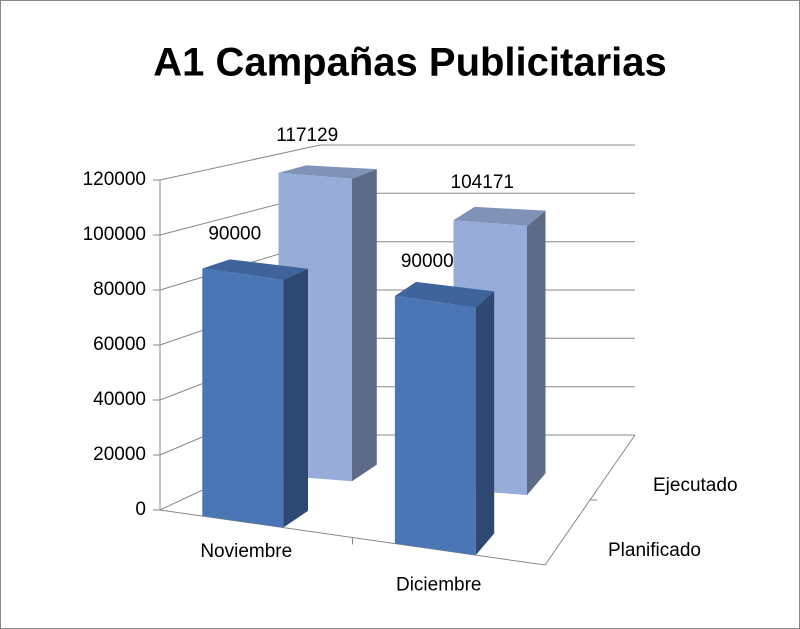 Image resolution: width=800 pixels, height=629 pixels. What do you see at coordinates (246, 551) in the screenshot?
I see `x-tick-label: Noviembre` at bounding box center [246, 551].